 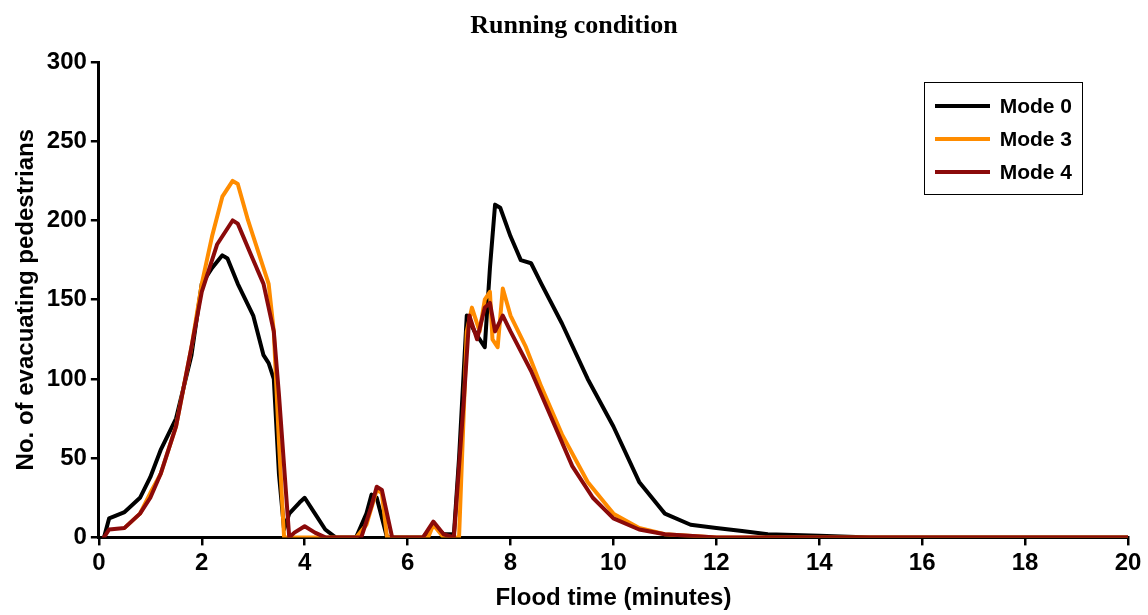 I want to click on legend-label: Mode 0, so click(x=1035, y=105).